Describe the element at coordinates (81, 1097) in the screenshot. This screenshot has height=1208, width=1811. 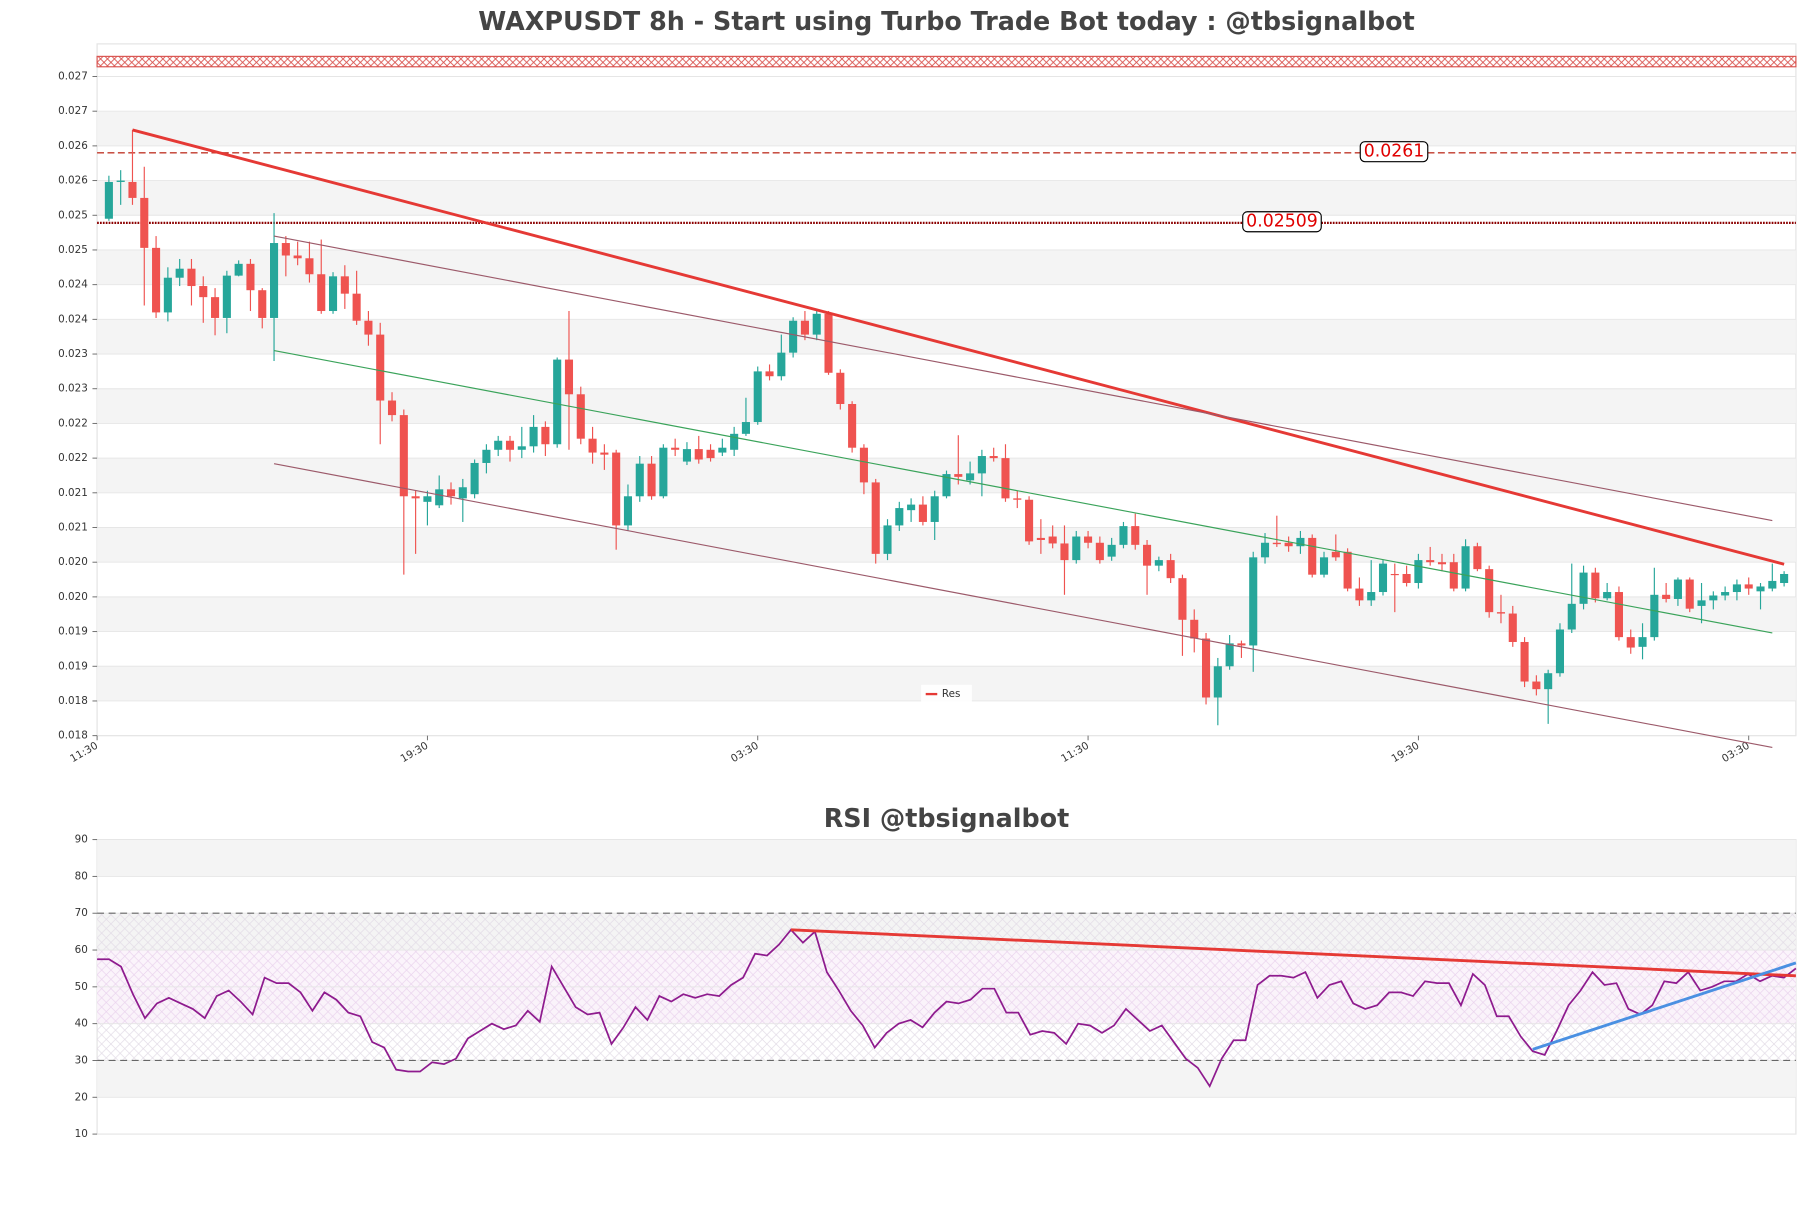
I see `y-tick-label: 20` at that location.